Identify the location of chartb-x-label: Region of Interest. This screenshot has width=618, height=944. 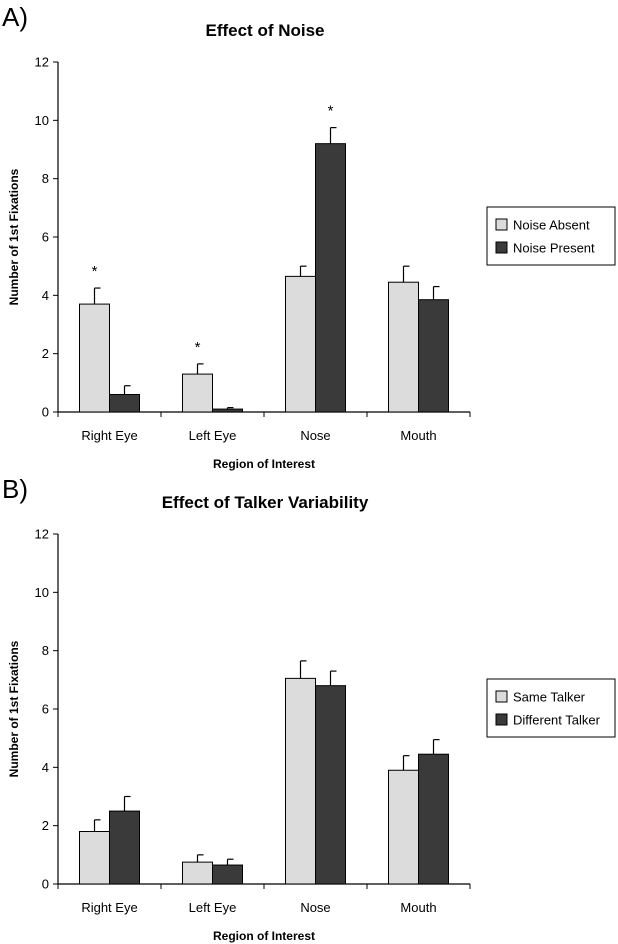
(264, 936).